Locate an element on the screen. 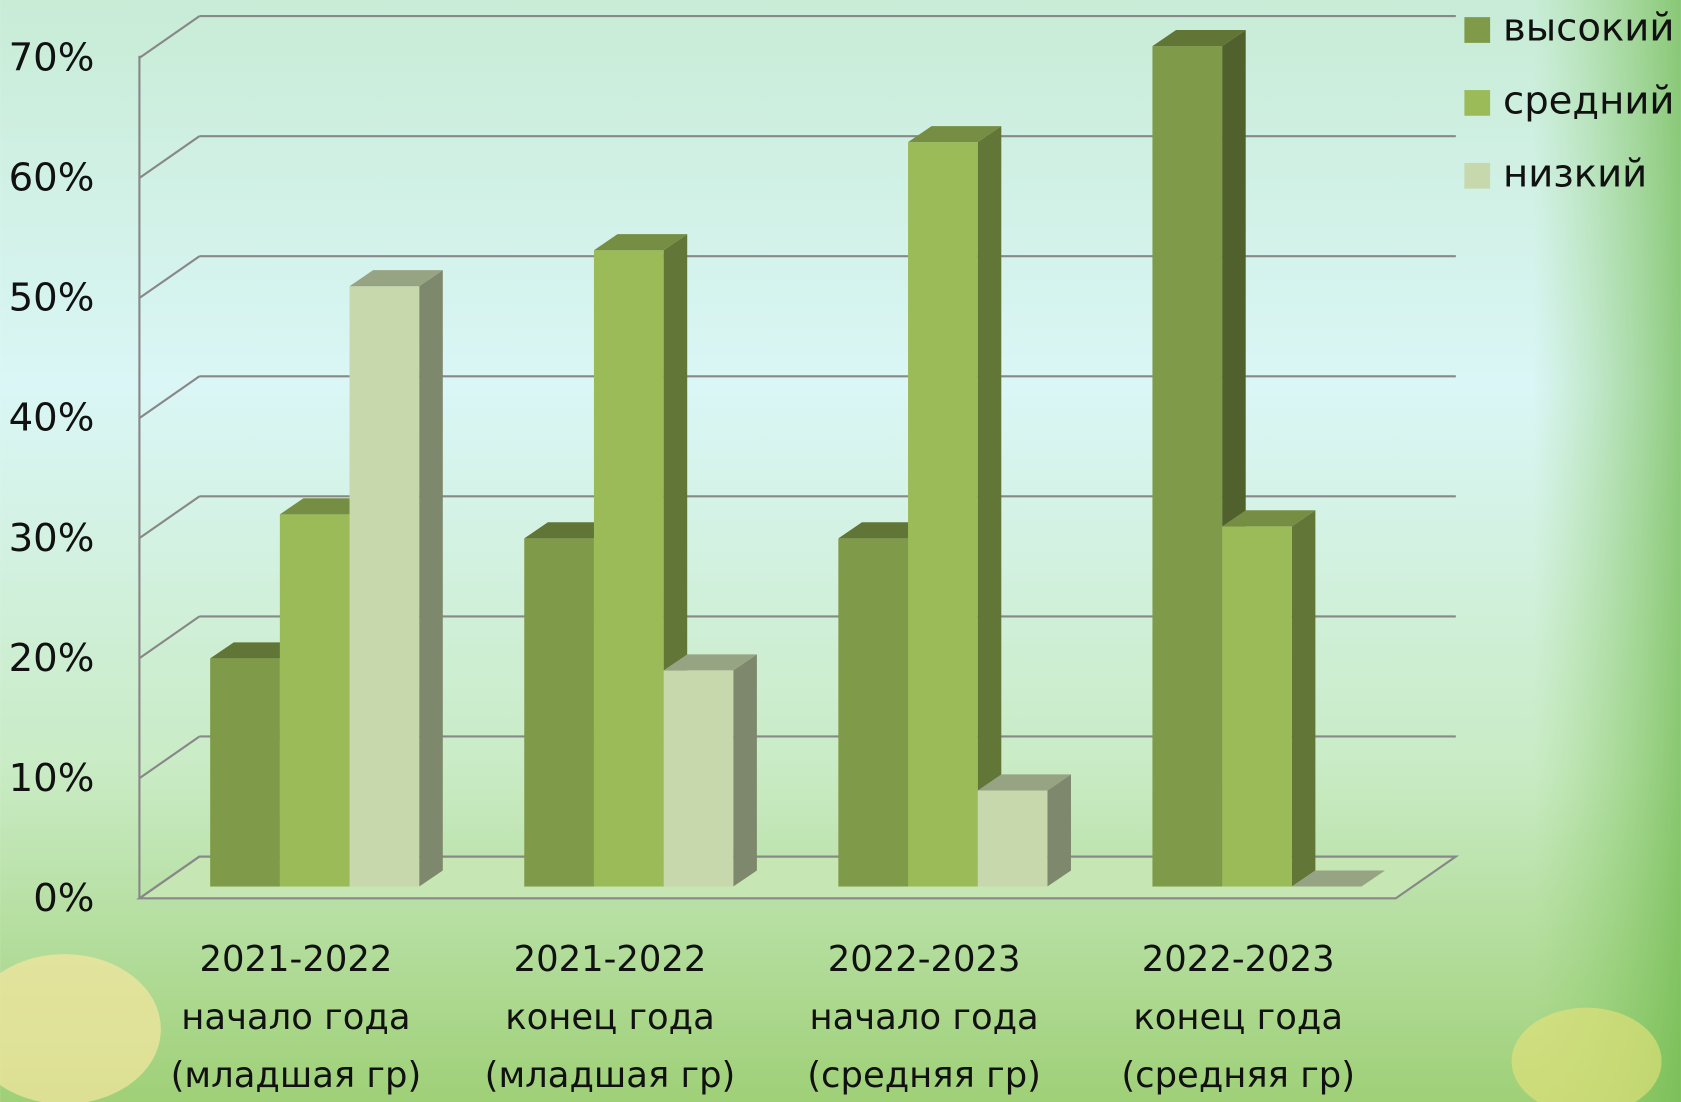  x-tick-label: 2021-2022 конец года (младшая гр) is located at coordinates (610, 1016).